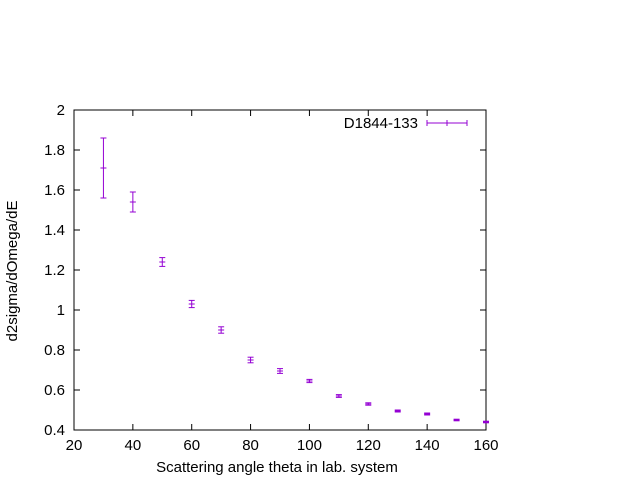 This screenshot has height=480, width=640. What do you see at coordinates (54, 390) in the screenshot?
I see `y-tick-label: 0.6` at bounding box center [54, 390].